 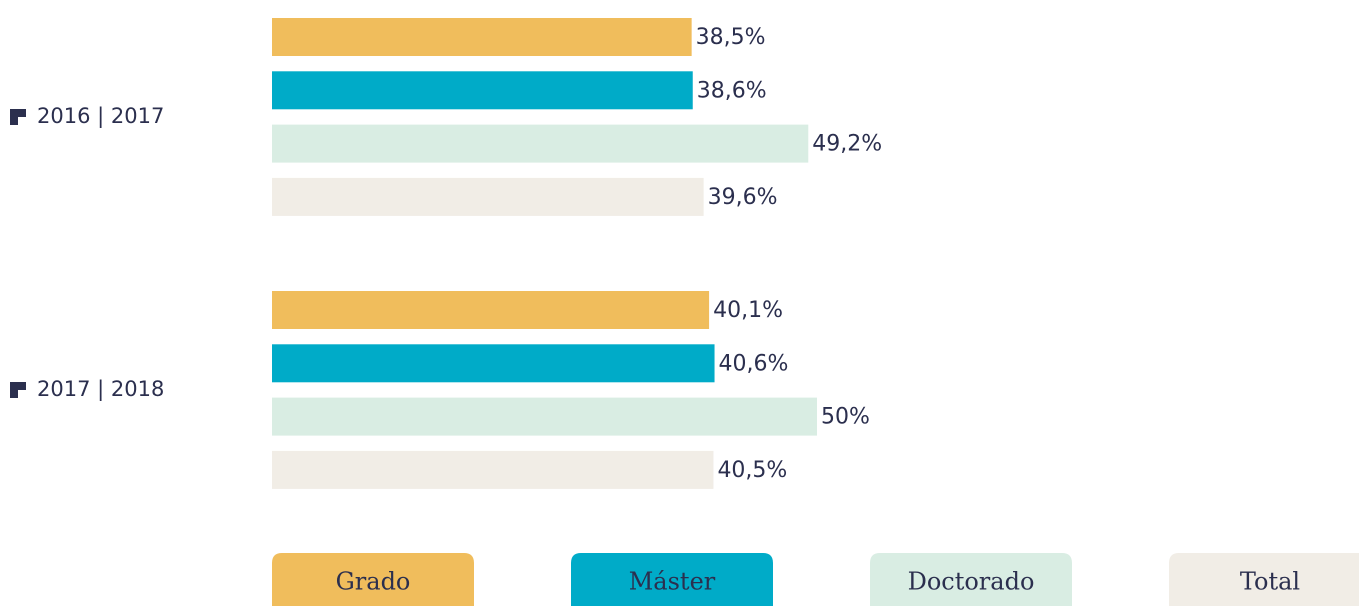 What do you see at coordinates (731, 37) in the screenshot?
I see `value-label: 38,5%` at bounding box center [731, 37].